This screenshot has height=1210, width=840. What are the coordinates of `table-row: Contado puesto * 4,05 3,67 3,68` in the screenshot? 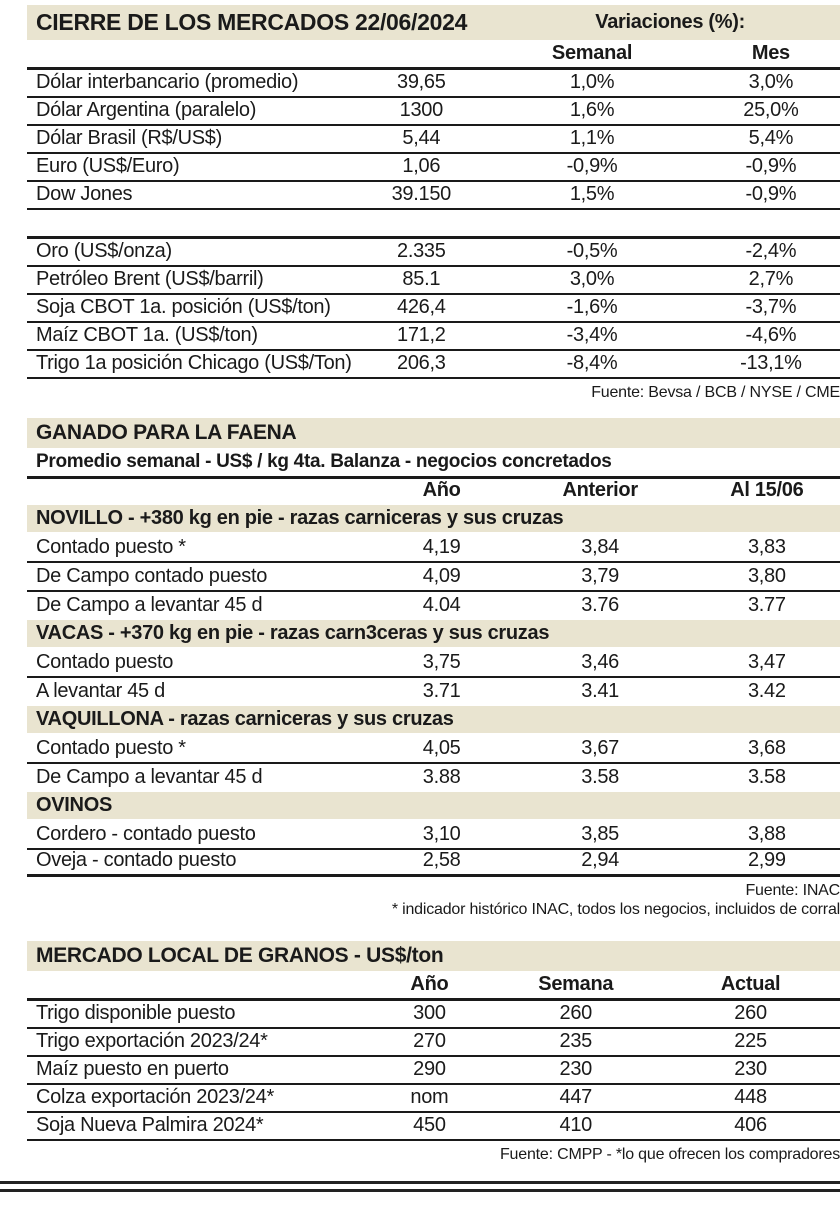 It's located at (433, 747).